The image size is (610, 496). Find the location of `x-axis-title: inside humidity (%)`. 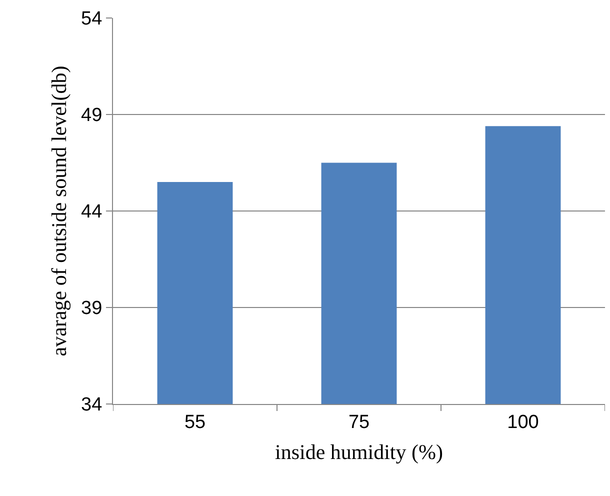

x-axis-title: inside humidity (%) is located at coordinates (359, 452).